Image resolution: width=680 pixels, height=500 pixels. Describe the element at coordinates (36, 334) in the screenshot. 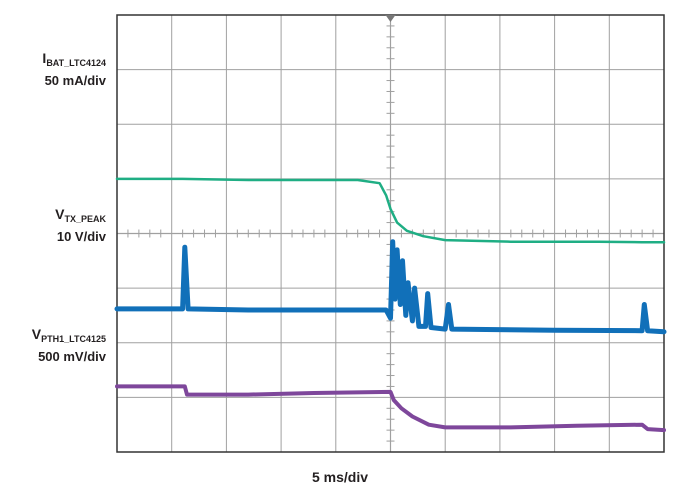

I see `vpth-symbol: V` at that location.